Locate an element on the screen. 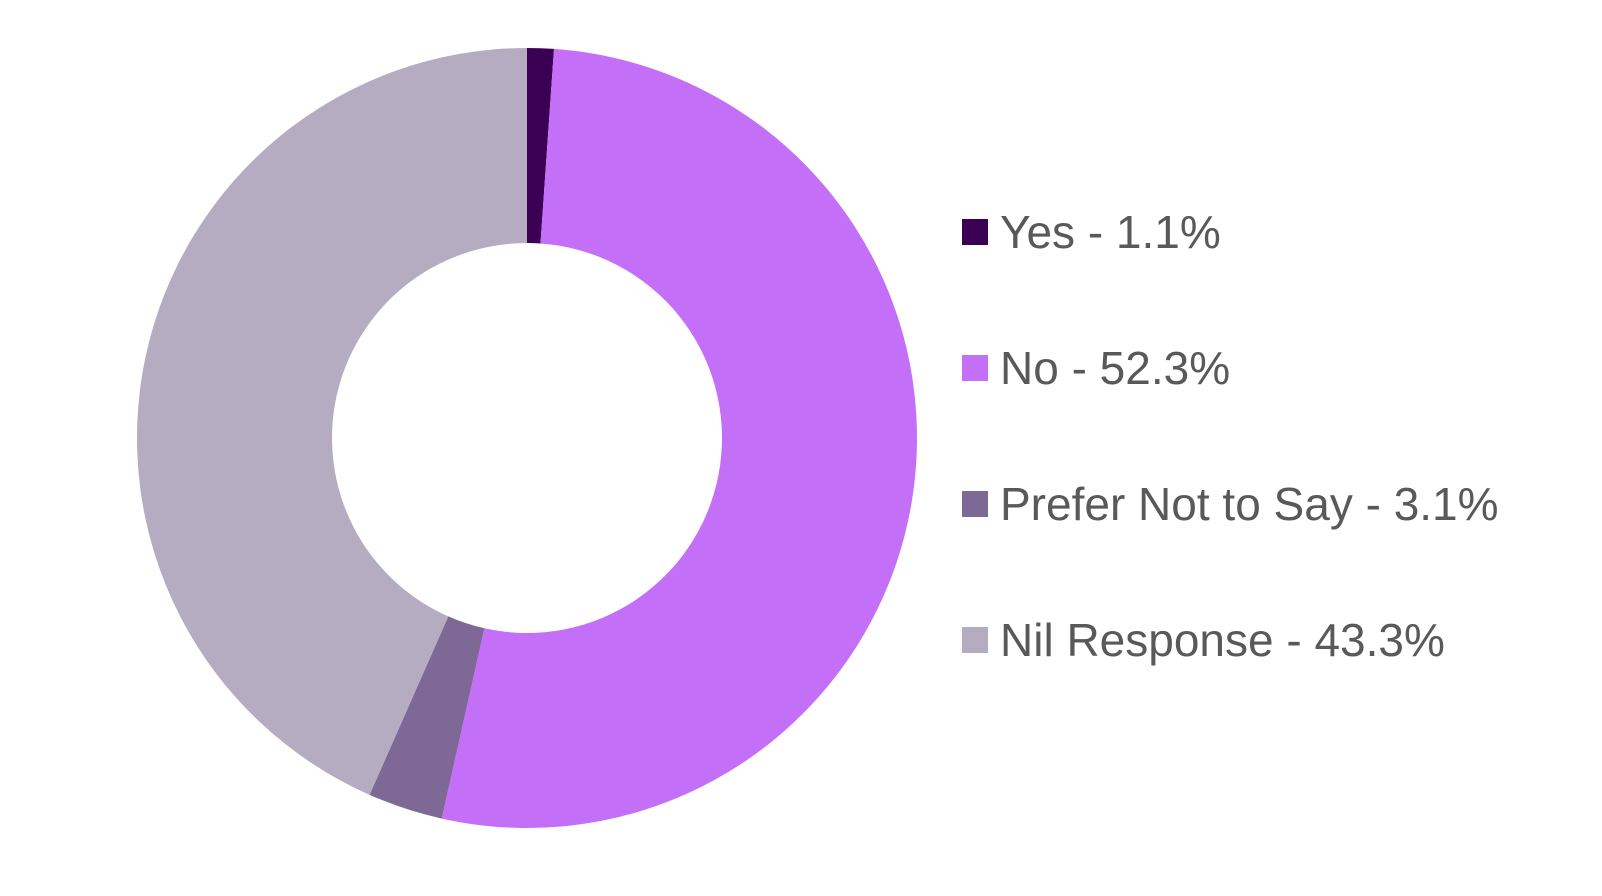 The width and height of the screenshot is (1602, 896). legend-label-1: No - 52.3% is located at coordinates (1115, 368).